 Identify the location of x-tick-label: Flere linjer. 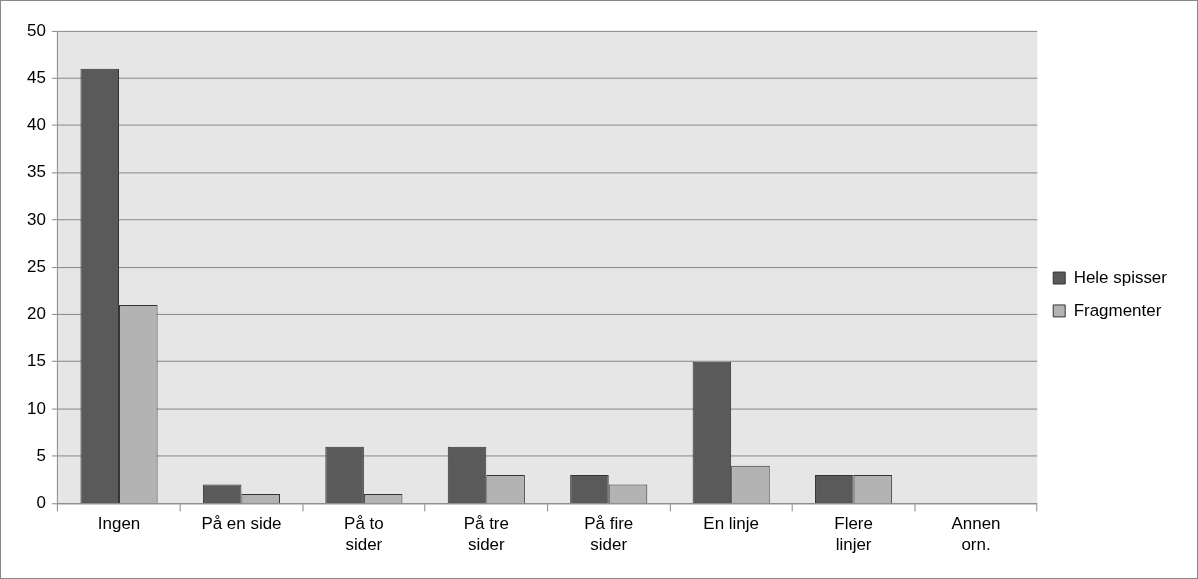
(853, 534).